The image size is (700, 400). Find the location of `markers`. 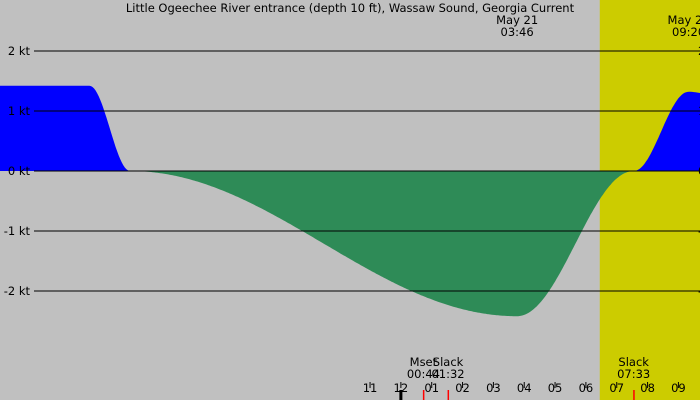

markers is located at coordinates (524, 391).